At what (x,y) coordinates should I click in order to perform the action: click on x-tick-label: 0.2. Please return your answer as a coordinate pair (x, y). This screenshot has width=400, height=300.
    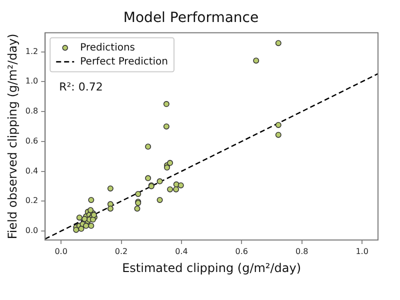
    Looking at the image, I should click on (121, 251).